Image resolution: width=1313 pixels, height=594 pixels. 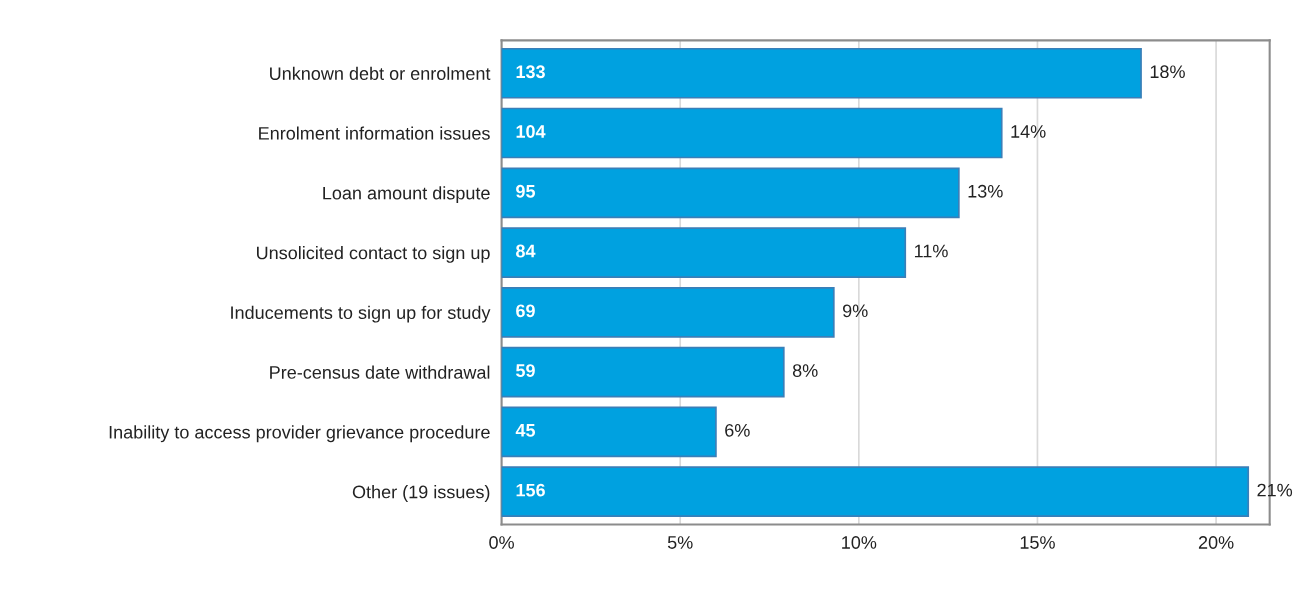 I want to click on annotation: 45, so click(x=525, y=430).